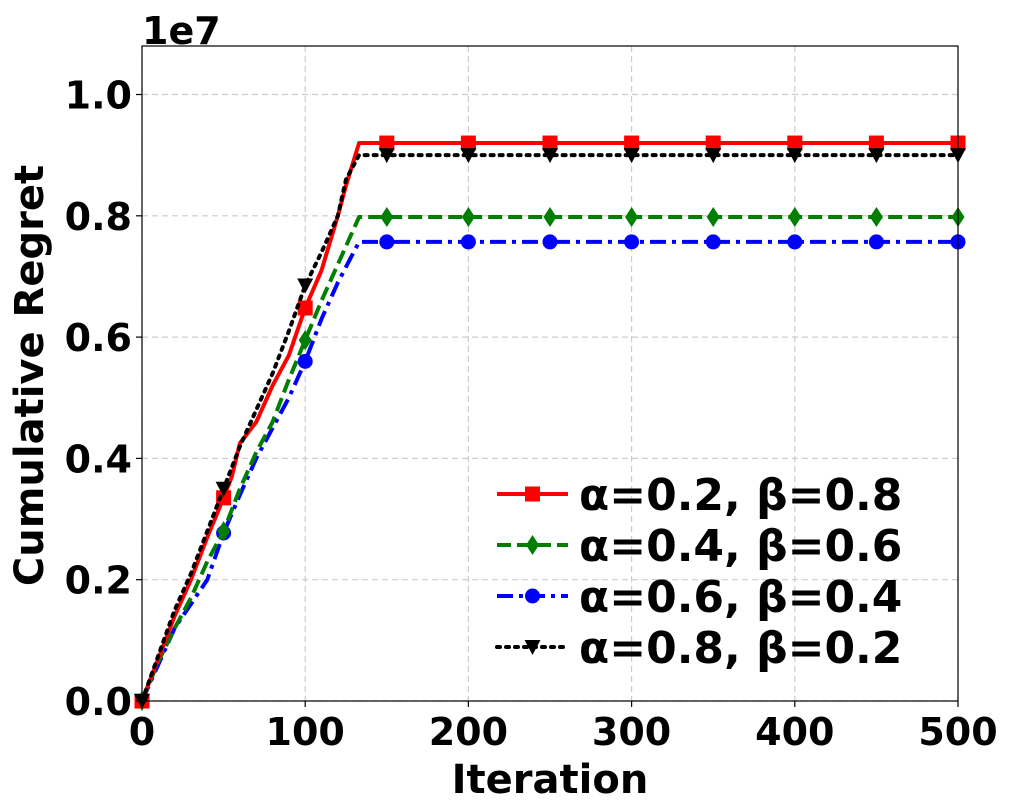  Describe the element at coordinates (98, 338) in the screenshot. I see `y-tick-label: 0.6` at that location.